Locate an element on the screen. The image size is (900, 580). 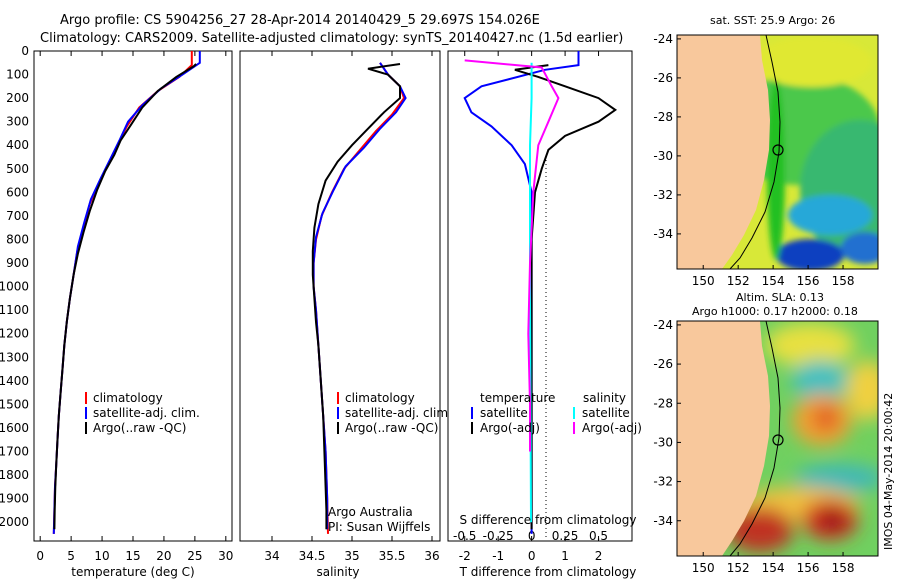
sst-yellow-north is located at coordinates (812, 62).